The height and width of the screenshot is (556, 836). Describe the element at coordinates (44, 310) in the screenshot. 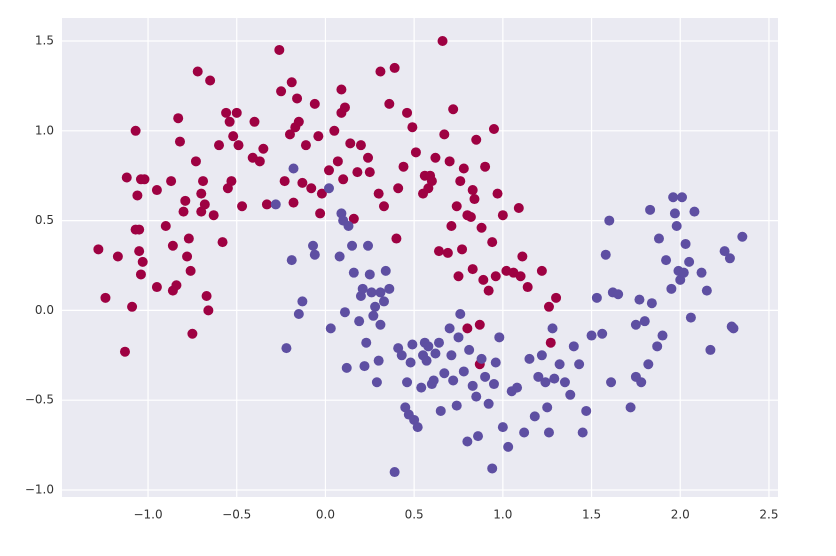

I see `y-tick-label: 0.0` at that location.